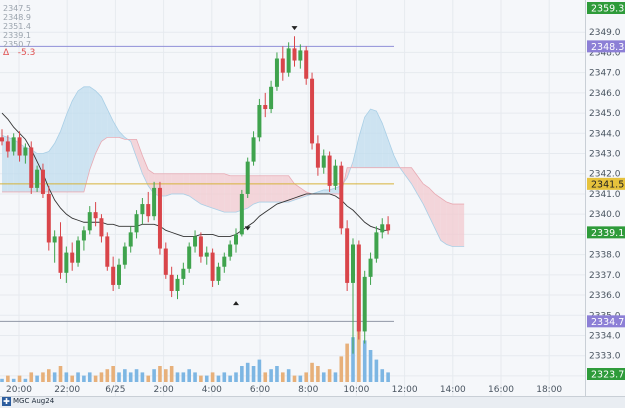  What do you see at coordinates (605, 357) in the screenshot?
I see `price-tick-label: 2333.0` at bounding box center [605, 357].